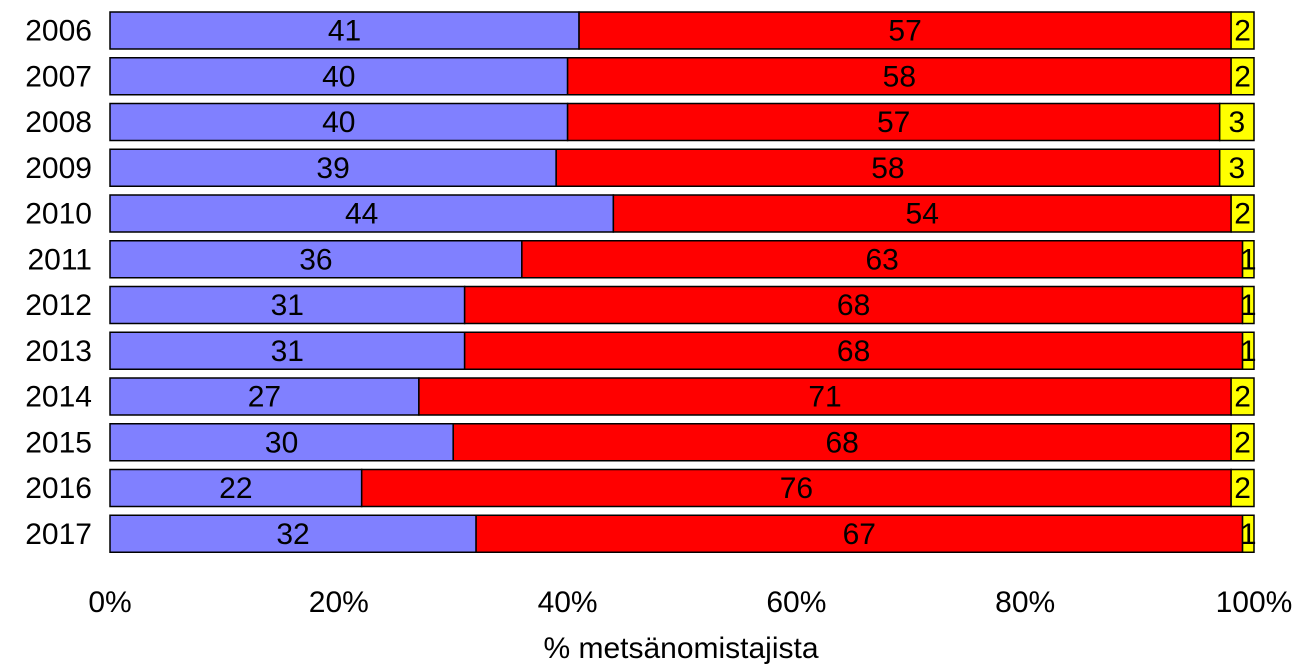 Image resolution: width=1304 pixels, height=669 pixels. What do you see at coordinates (690, 602) in the screenshot?
I see `x-tick-labels: 0% 20% 40% 60% 80% 100%` at bounding box center [690, 602].